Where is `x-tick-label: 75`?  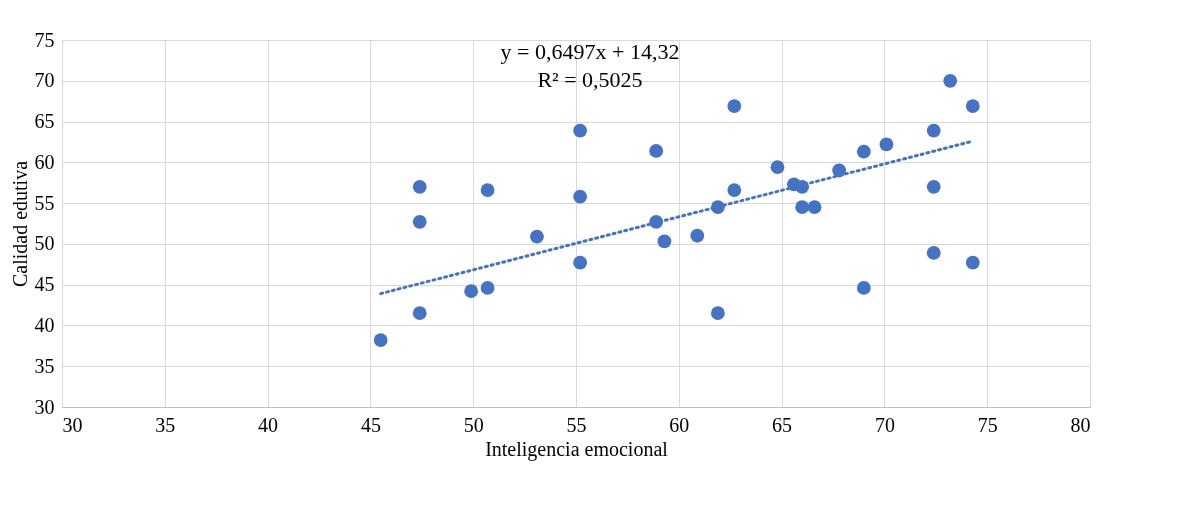 x-tick-label: 75 is located at coordinates (987, 424).